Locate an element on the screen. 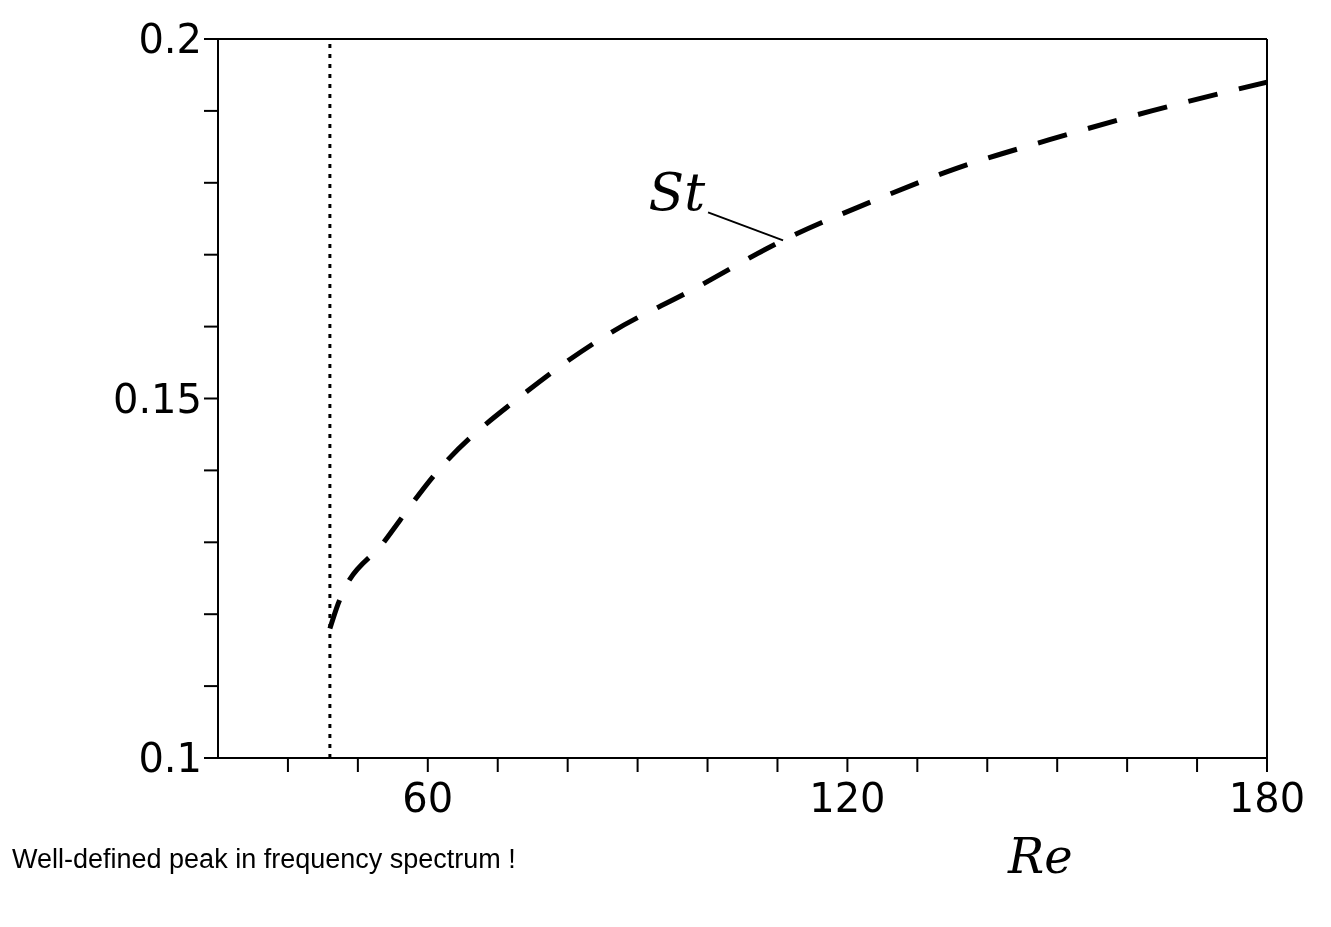 The image size is (1331, 927). x-axis-title: Re is located at coordinates (1040, 856).